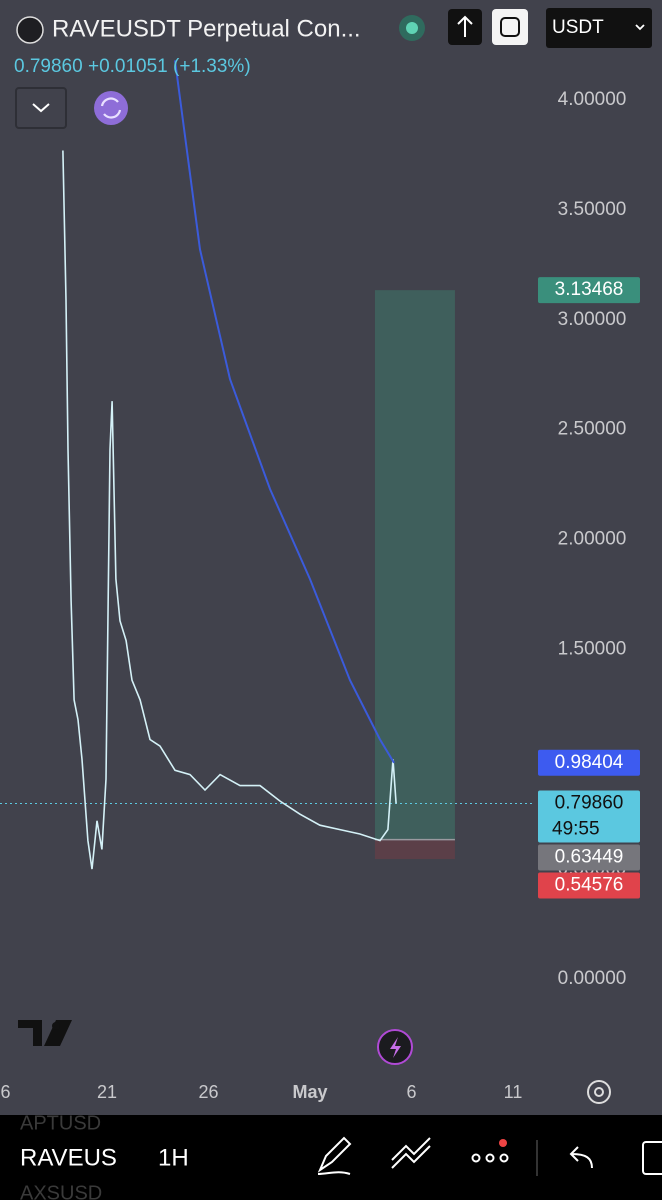 The height and width of the screenshot is (1200, 662). Describe the element at coordinates (592, 978) in the screenshot. I see `y-tick-label: 0.00000` at that location.